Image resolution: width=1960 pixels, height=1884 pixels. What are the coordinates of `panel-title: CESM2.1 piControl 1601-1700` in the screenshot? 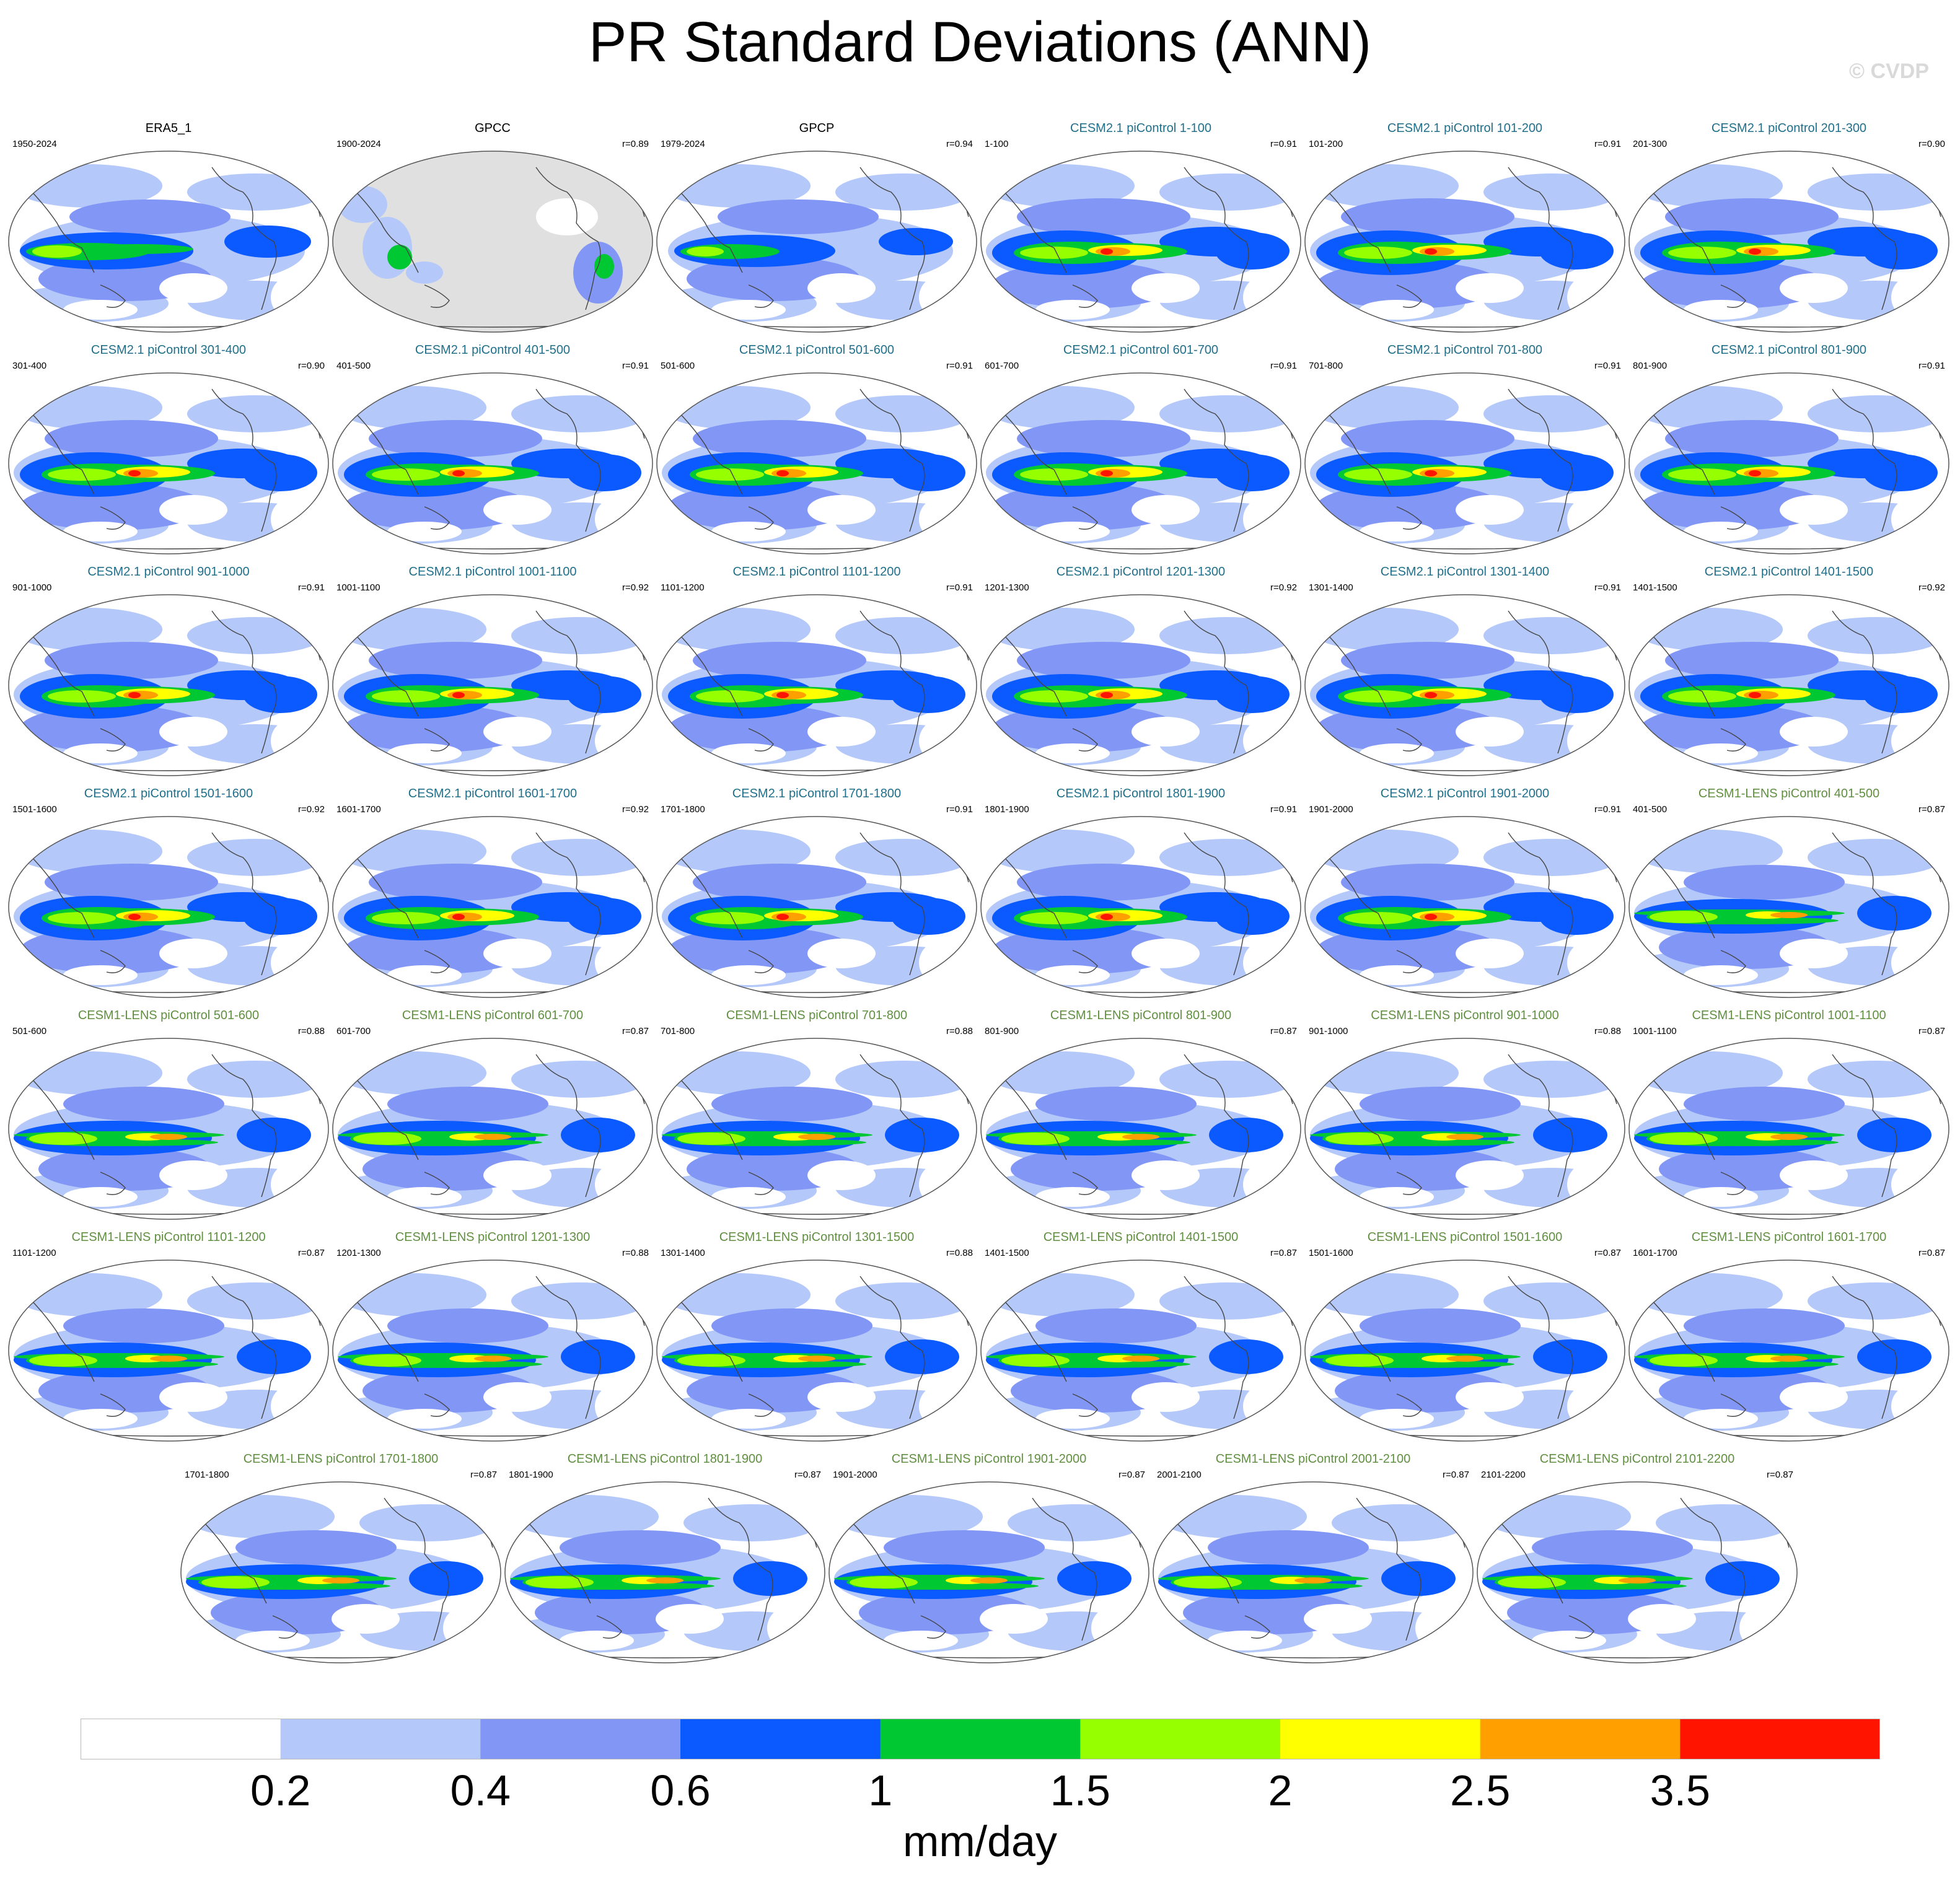 It's located at (493, 793).